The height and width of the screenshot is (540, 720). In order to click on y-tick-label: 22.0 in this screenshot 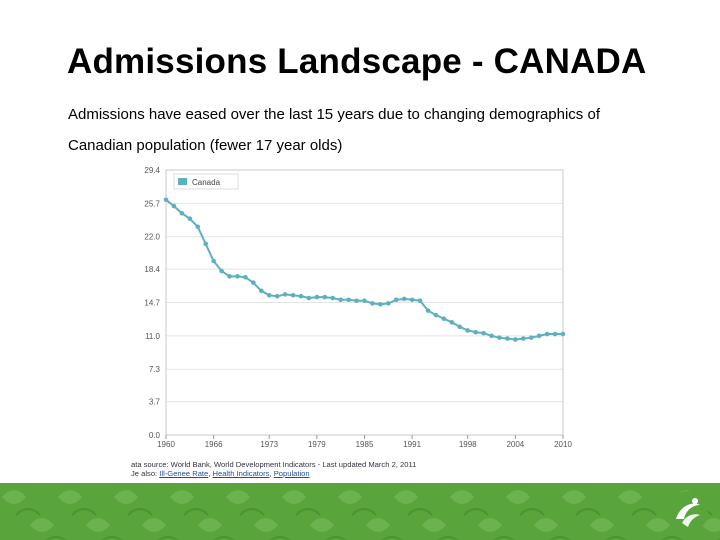, I will do `click(152, 237)`.